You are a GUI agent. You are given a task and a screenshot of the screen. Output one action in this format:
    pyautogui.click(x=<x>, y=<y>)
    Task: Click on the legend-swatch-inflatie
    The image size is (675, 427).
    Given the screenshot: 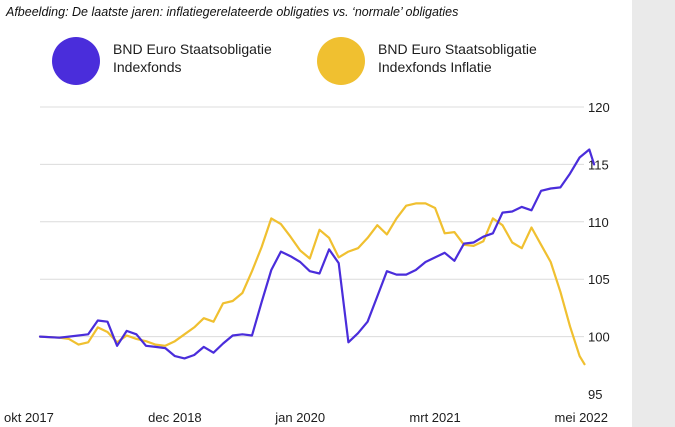 What is the action you would take?
    pyautogui.click(x=341, y=61)
    